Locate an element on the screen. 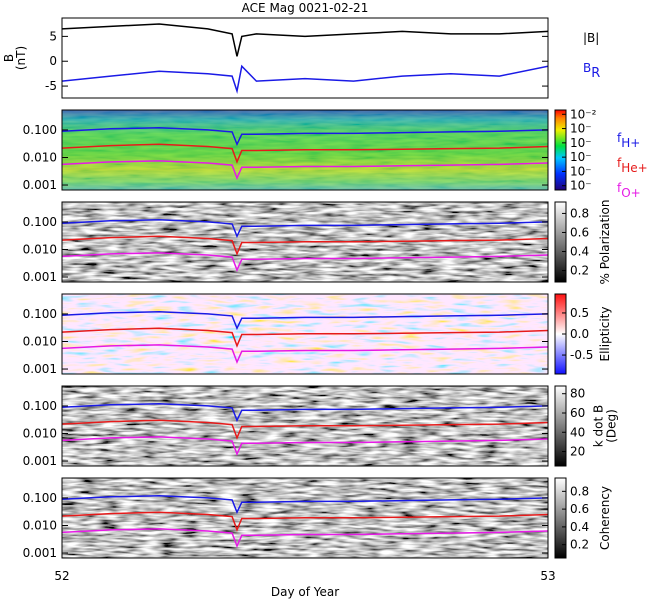 The width and height of the screenshot is (650, 600). colorbar-label: % Polarization is located at coordinates (605, 242).